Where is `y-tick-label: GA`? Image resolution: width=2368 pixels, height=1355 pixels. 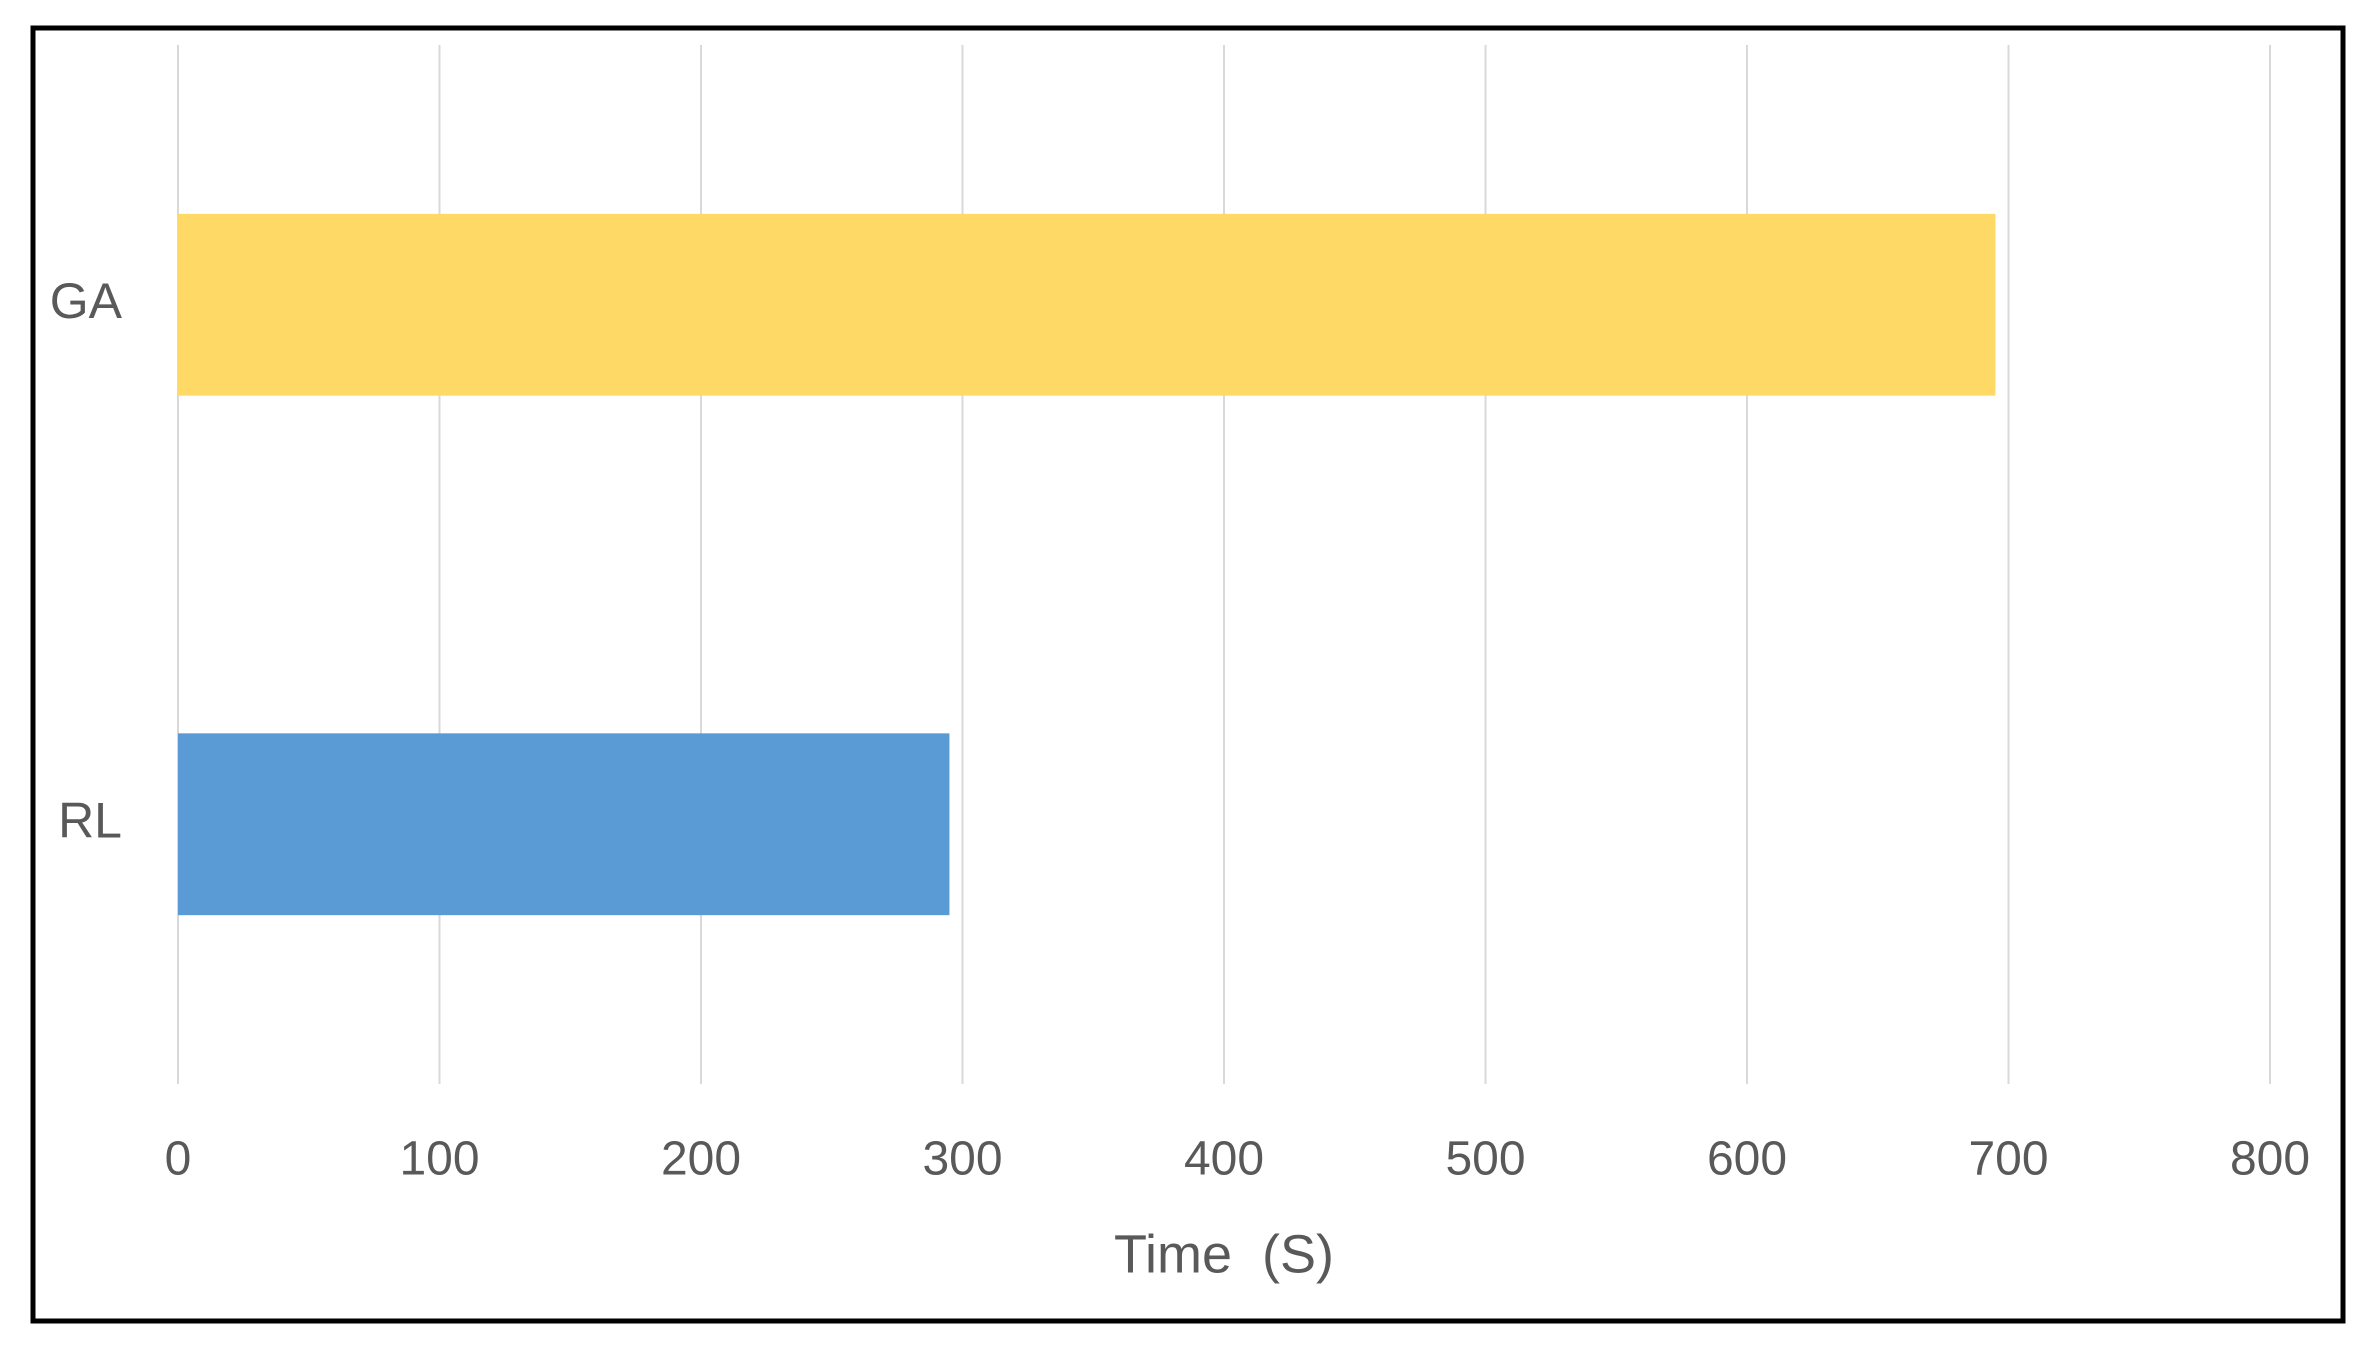
y-tick-label: GA is located at coordinates (86, 301).